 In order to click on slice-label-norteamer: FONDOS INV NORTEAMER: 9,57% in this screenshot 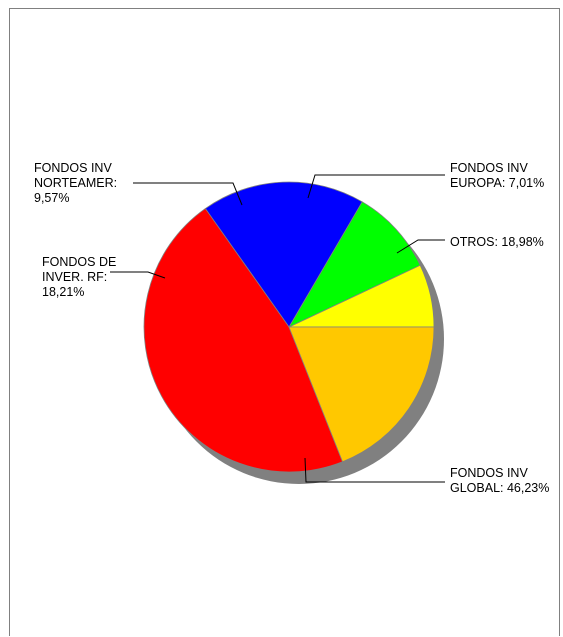, I will do `click(76, 183)`.